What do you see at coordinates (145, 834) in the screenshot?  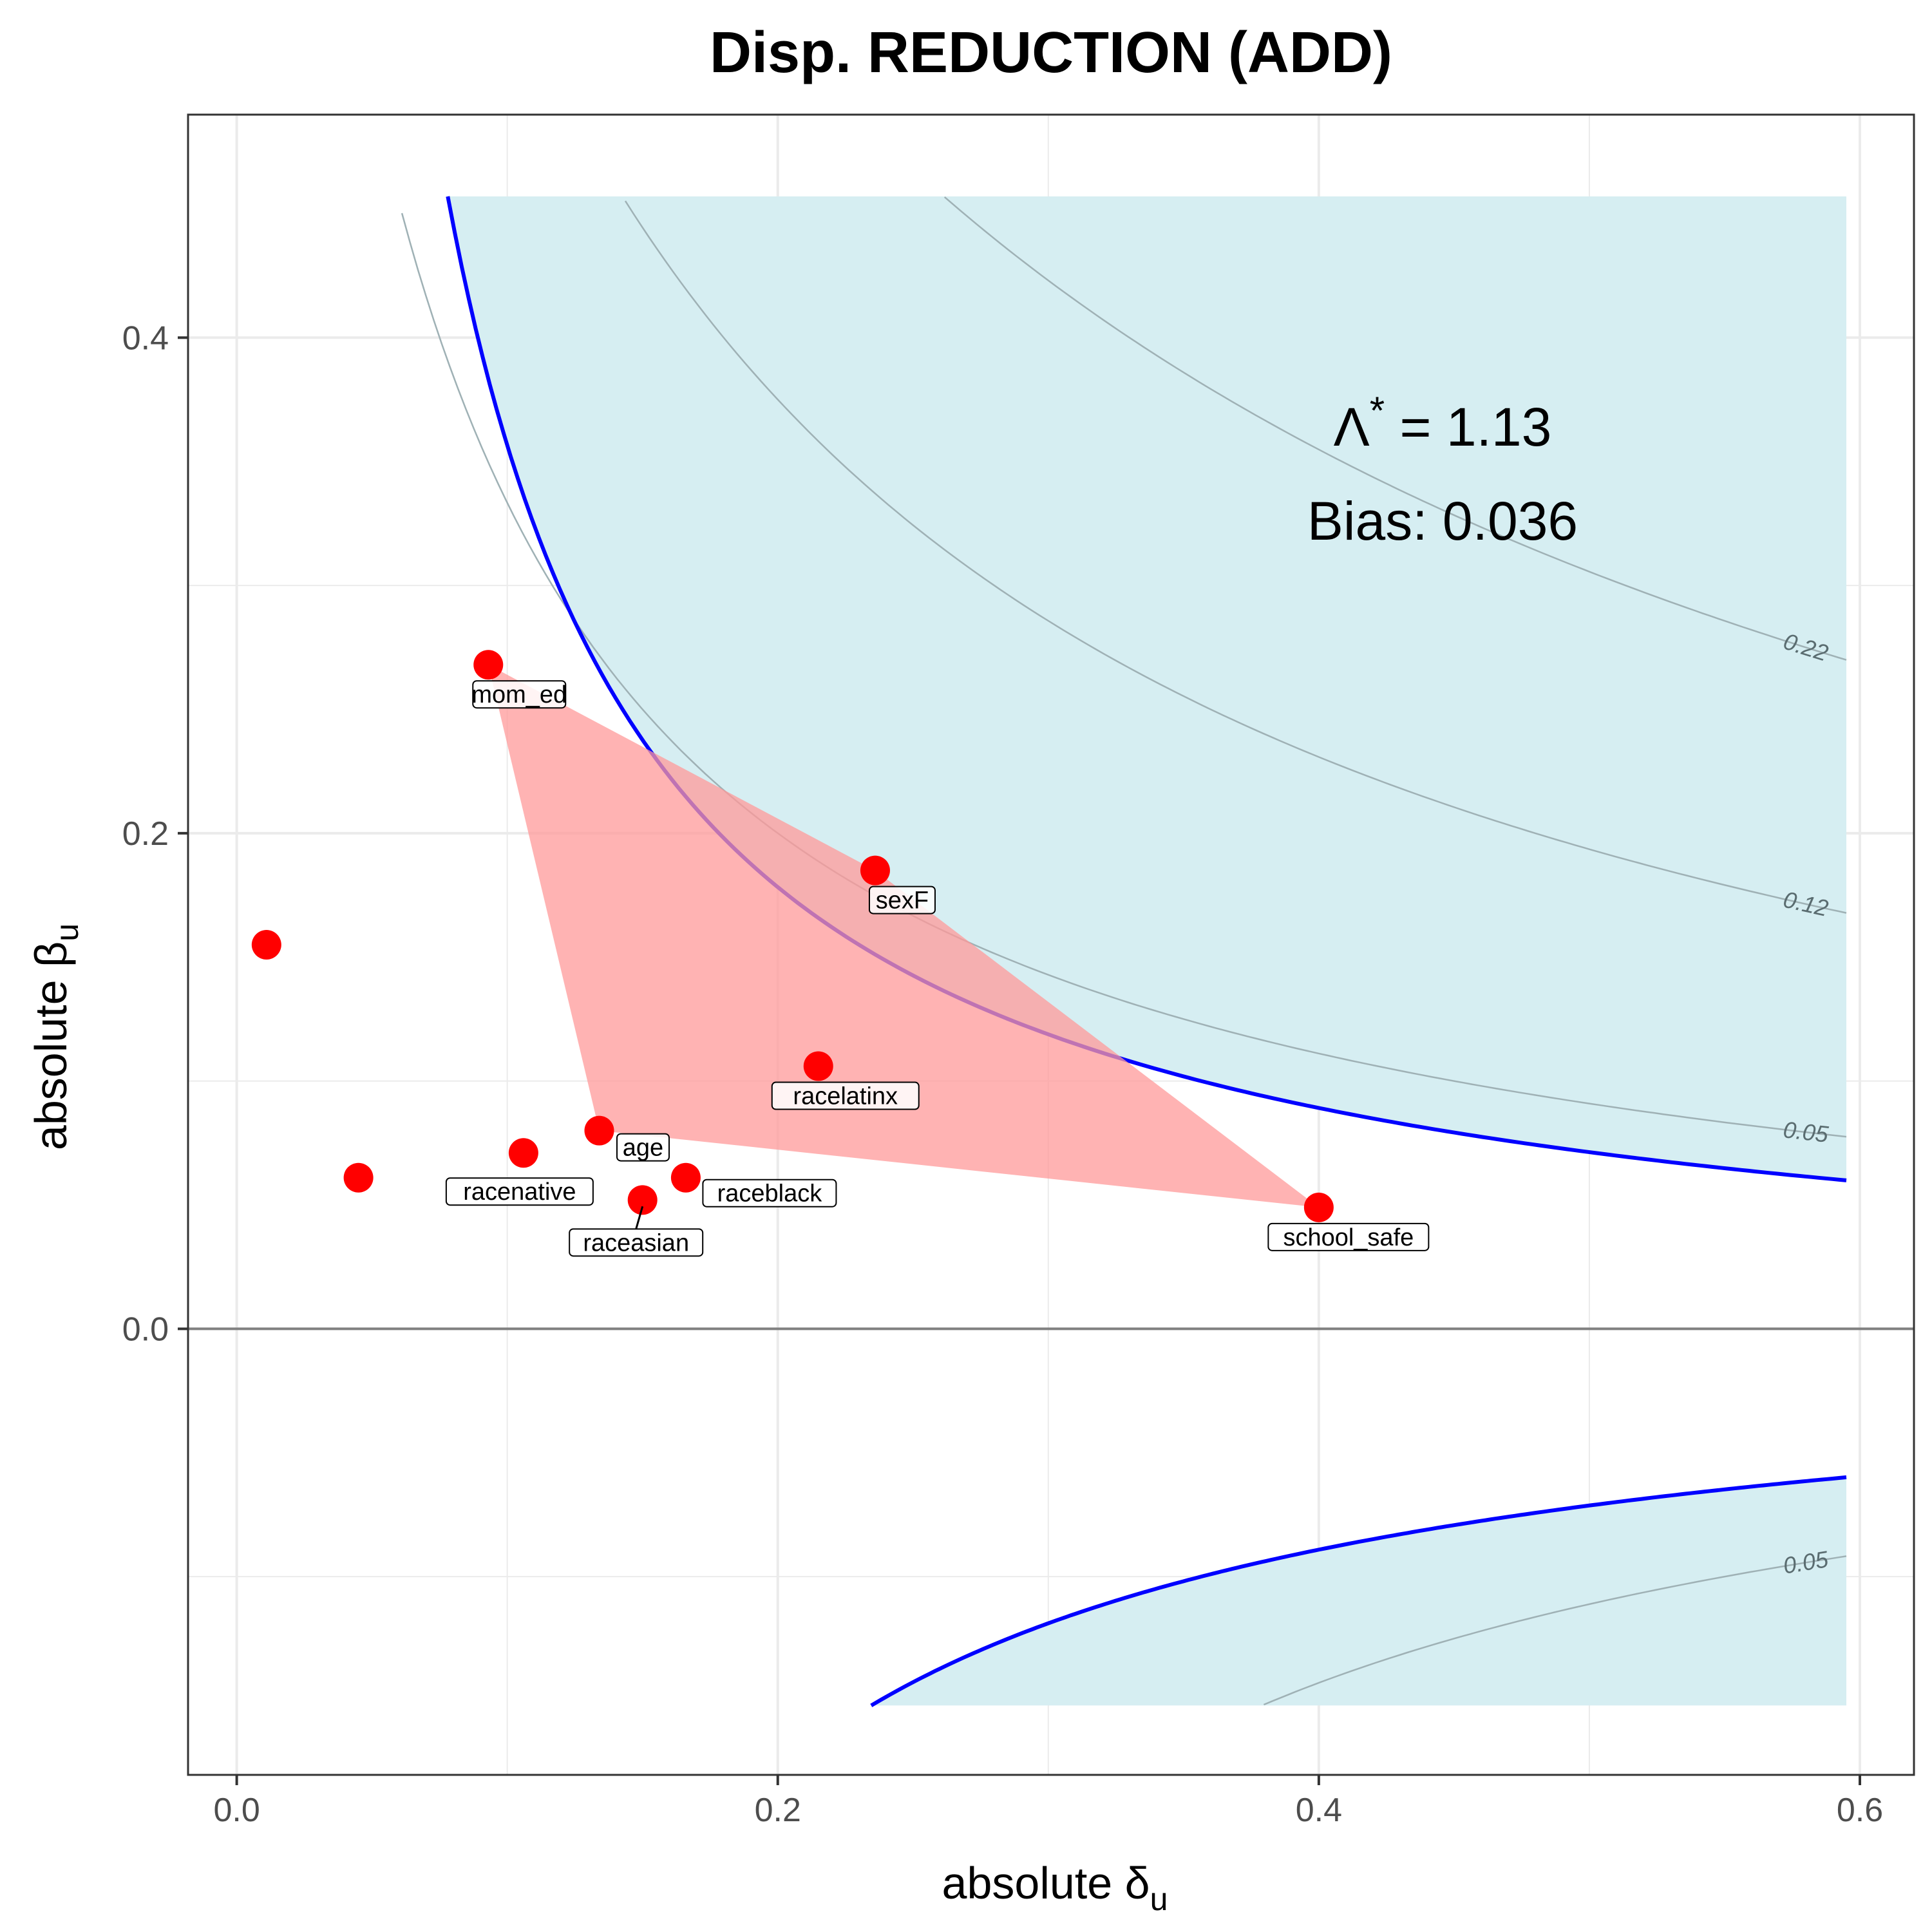 I see `y-tick-label: 0.2` at bounding box center [145, 834].